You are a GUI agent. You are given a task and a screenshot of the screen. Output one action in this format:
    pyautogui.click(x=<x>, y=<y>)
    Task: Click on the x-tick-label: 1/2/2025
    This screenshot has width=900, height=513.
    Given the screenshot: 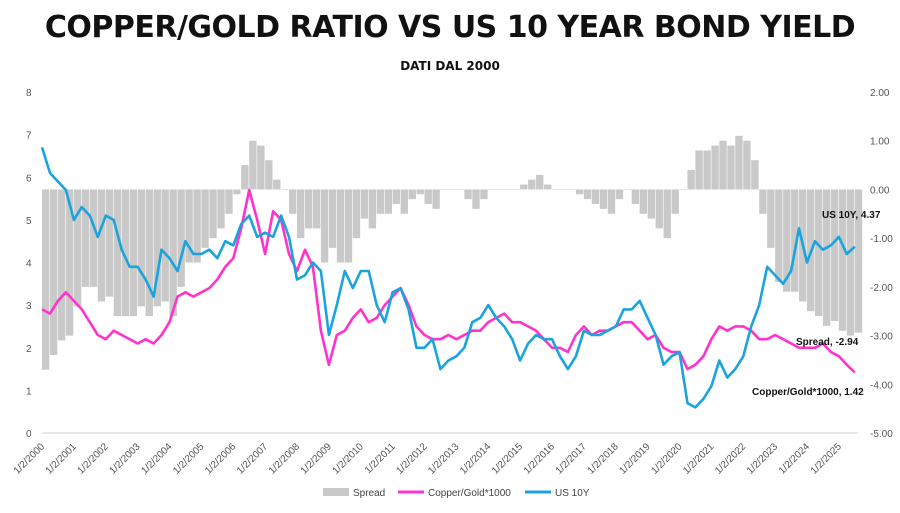 What is the action you would take?
    pyautogui.click(x=827, y=459)
    